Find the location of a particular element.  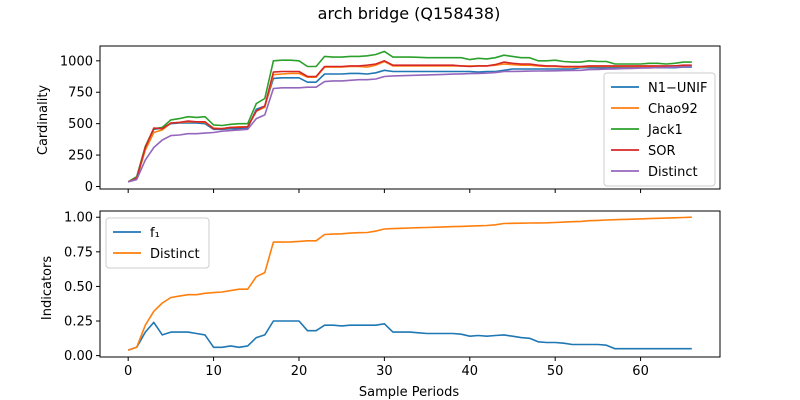

legend-indicators: f₁ Distinct is located at coordinates (157, 243).